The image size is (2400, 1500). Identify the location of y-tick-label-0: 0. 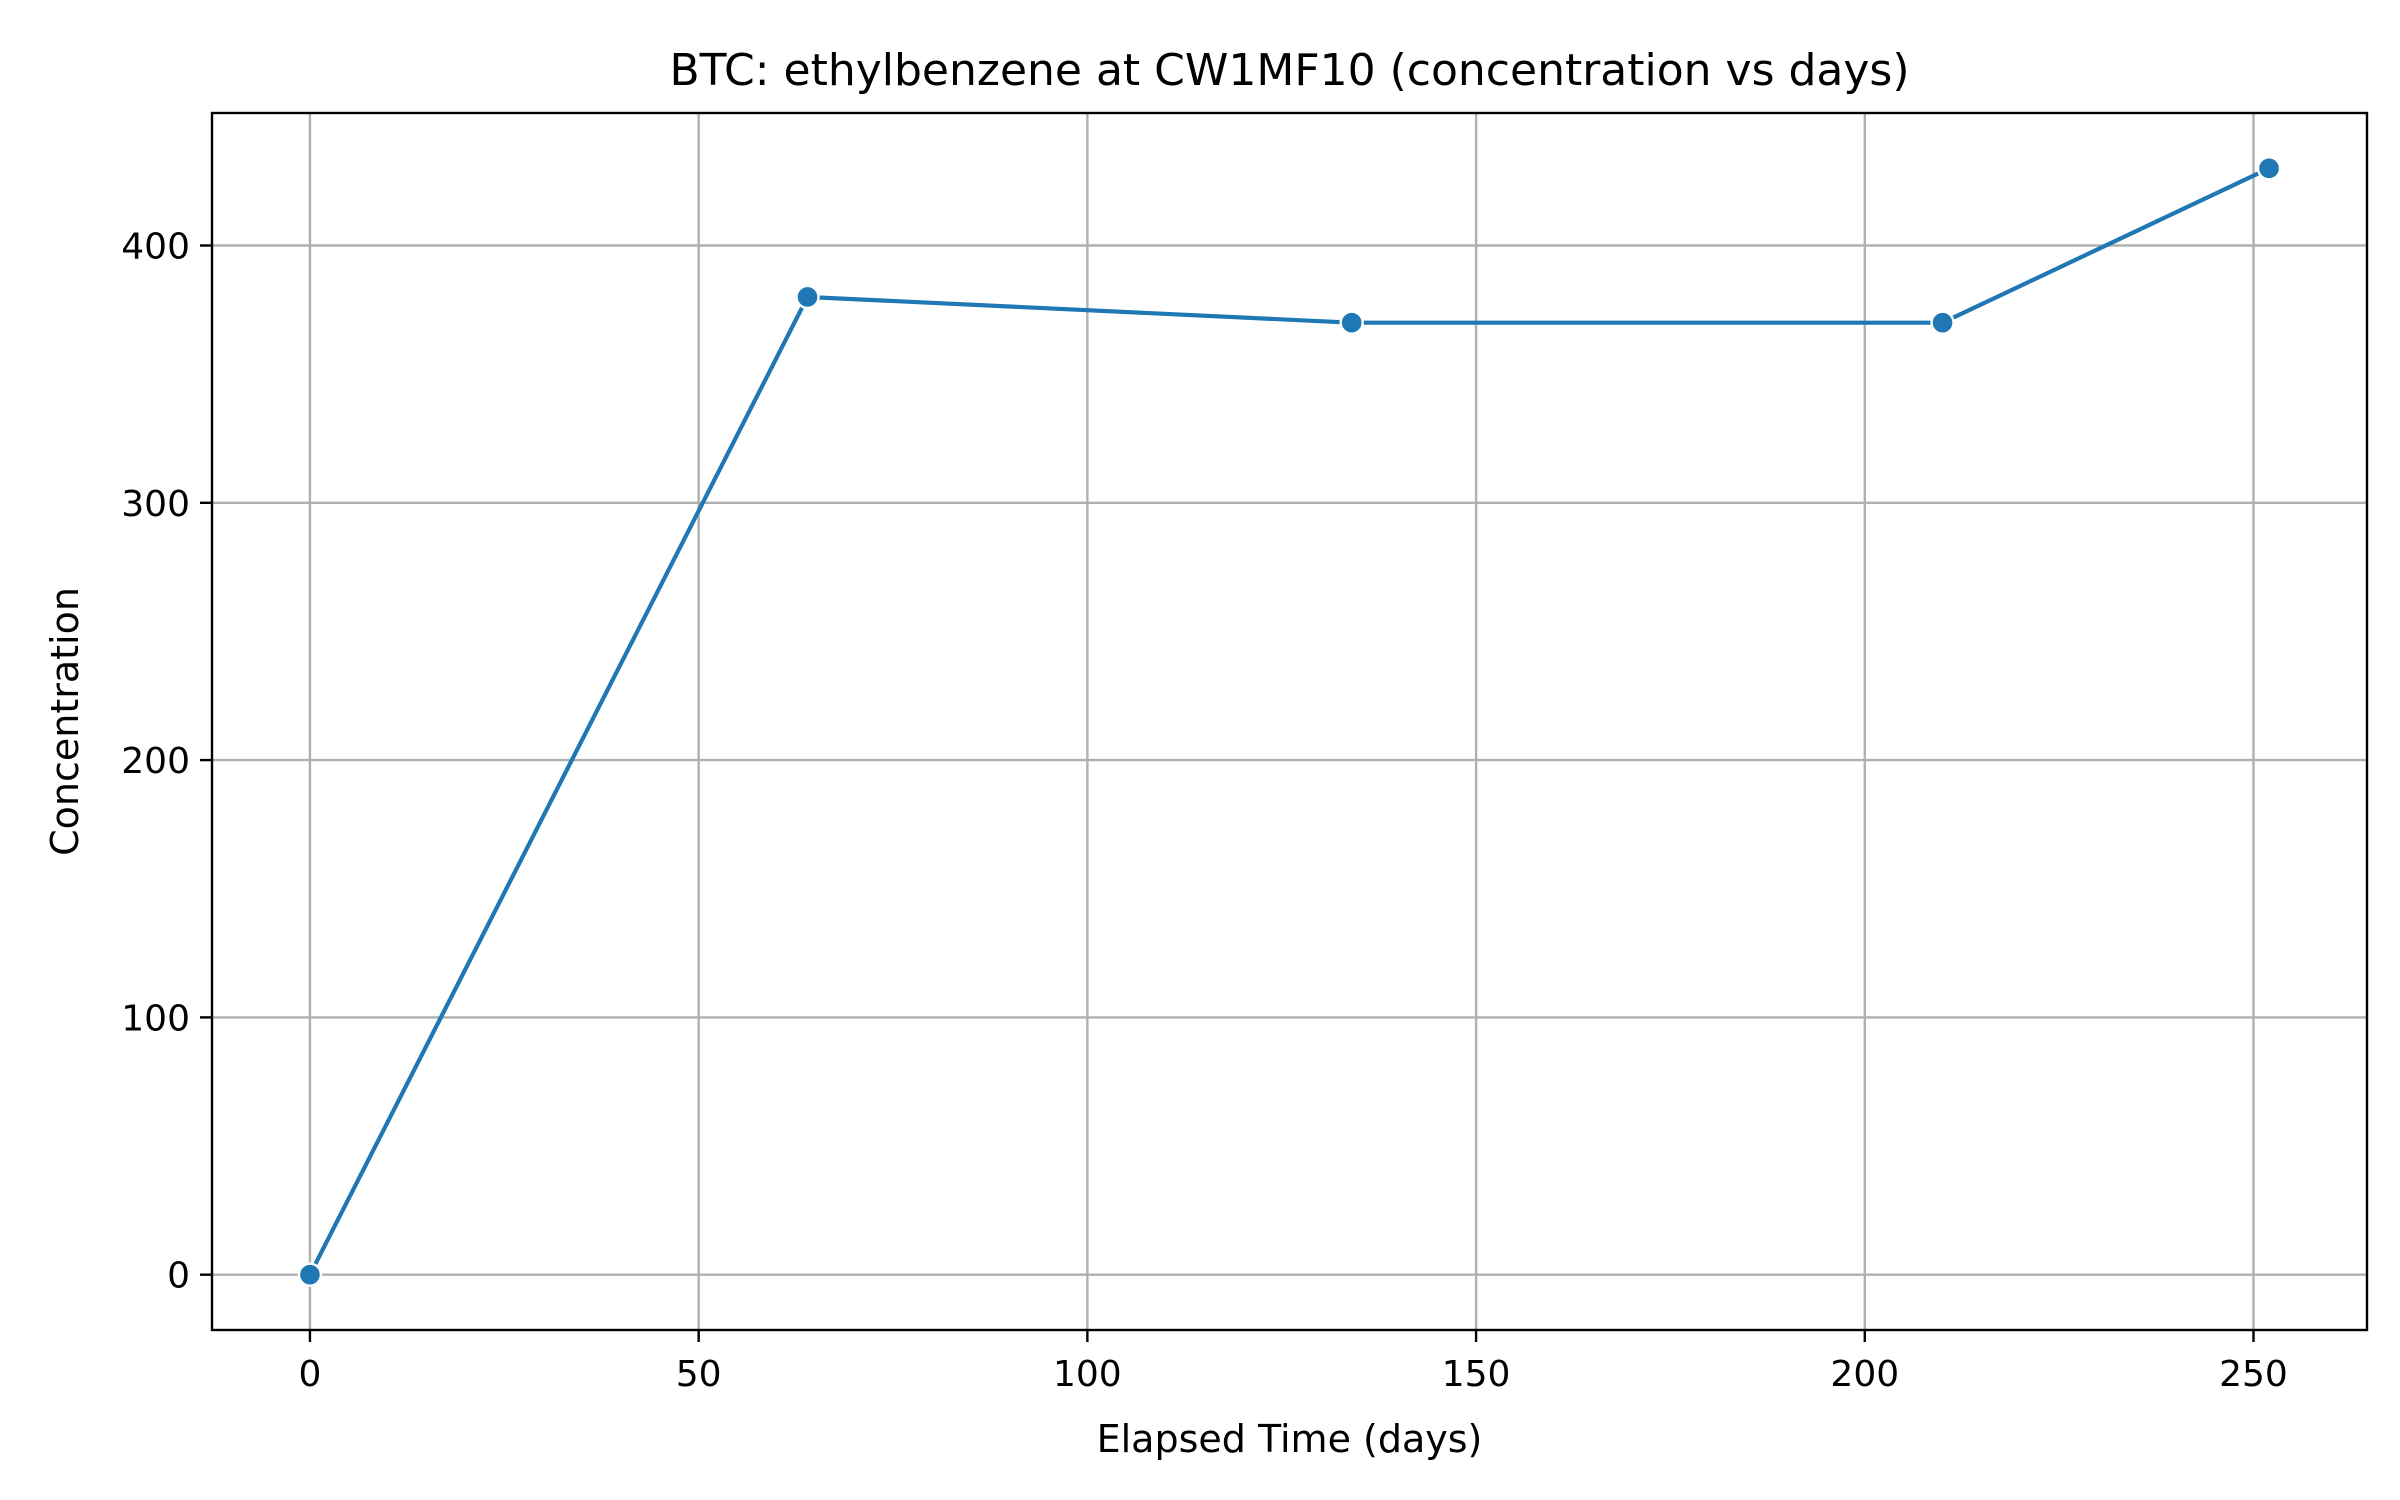
(178, 1276).